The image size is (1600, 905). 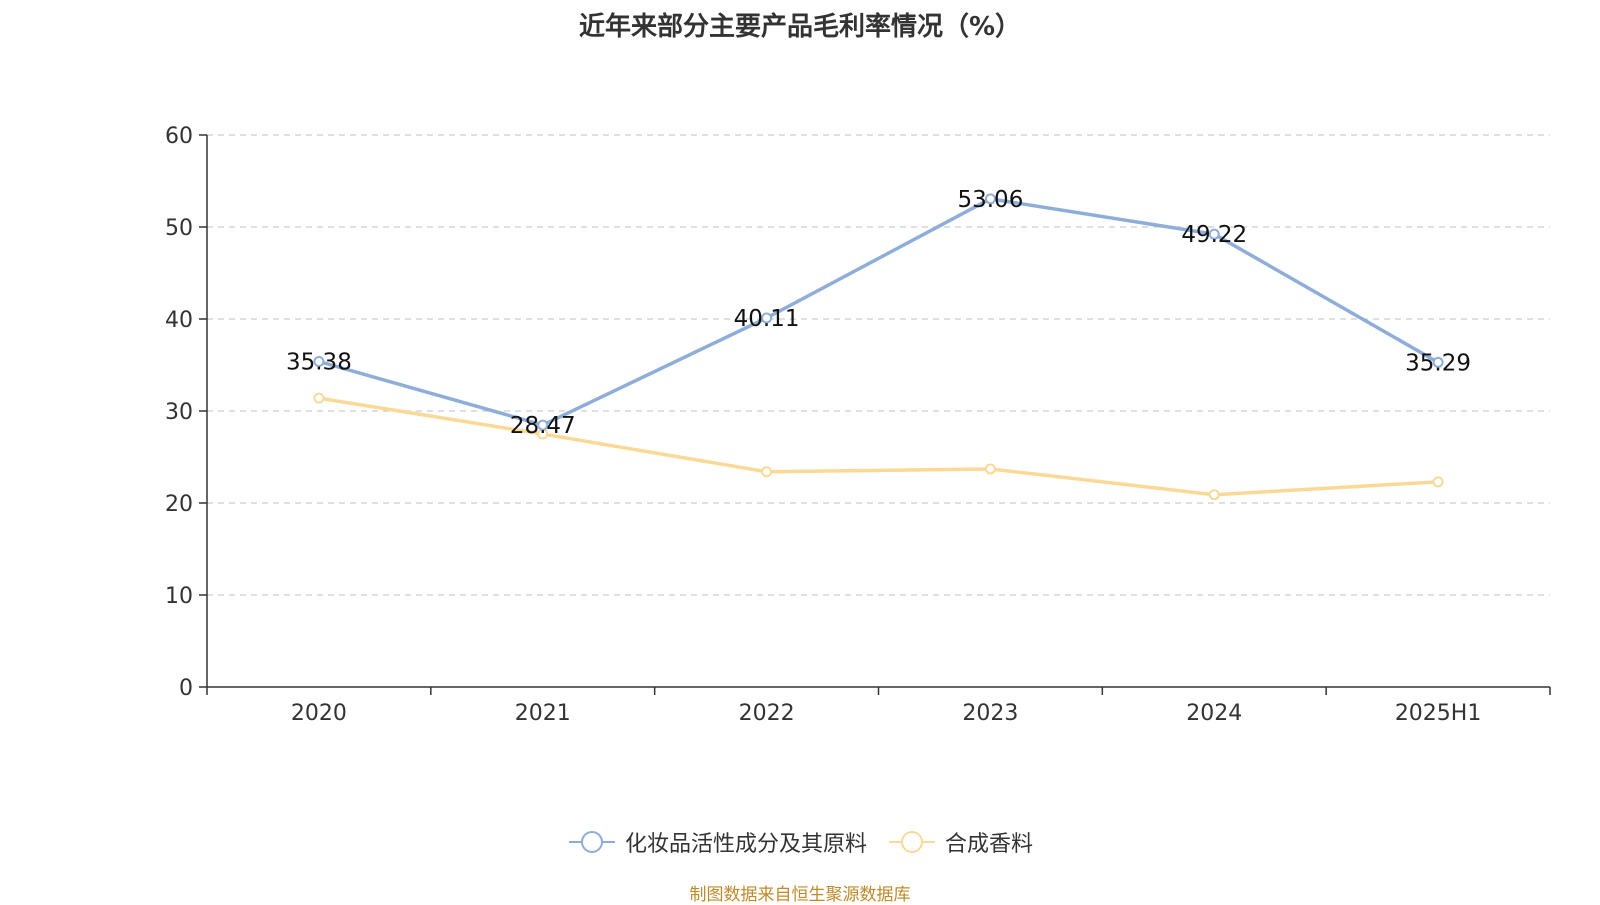 I want to click on x-tick-label: 2020, so click(x=319, y=713).